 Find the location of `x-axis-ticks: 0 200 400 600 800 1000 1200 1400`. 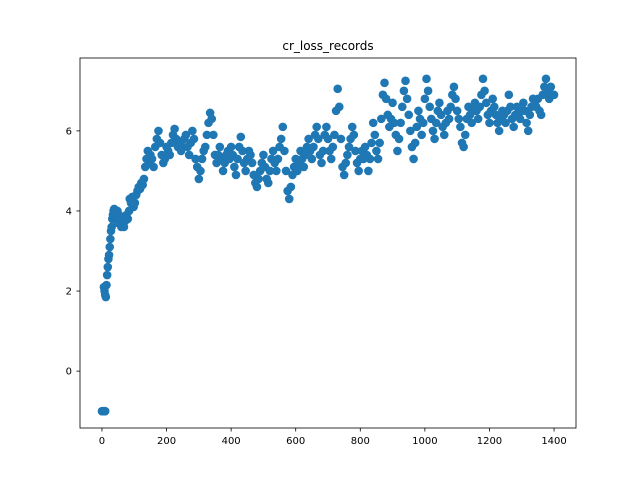

x-axis-ticks: 0 200 400 600 800 1000 1200 1400 is located at coordinates (333, 437).